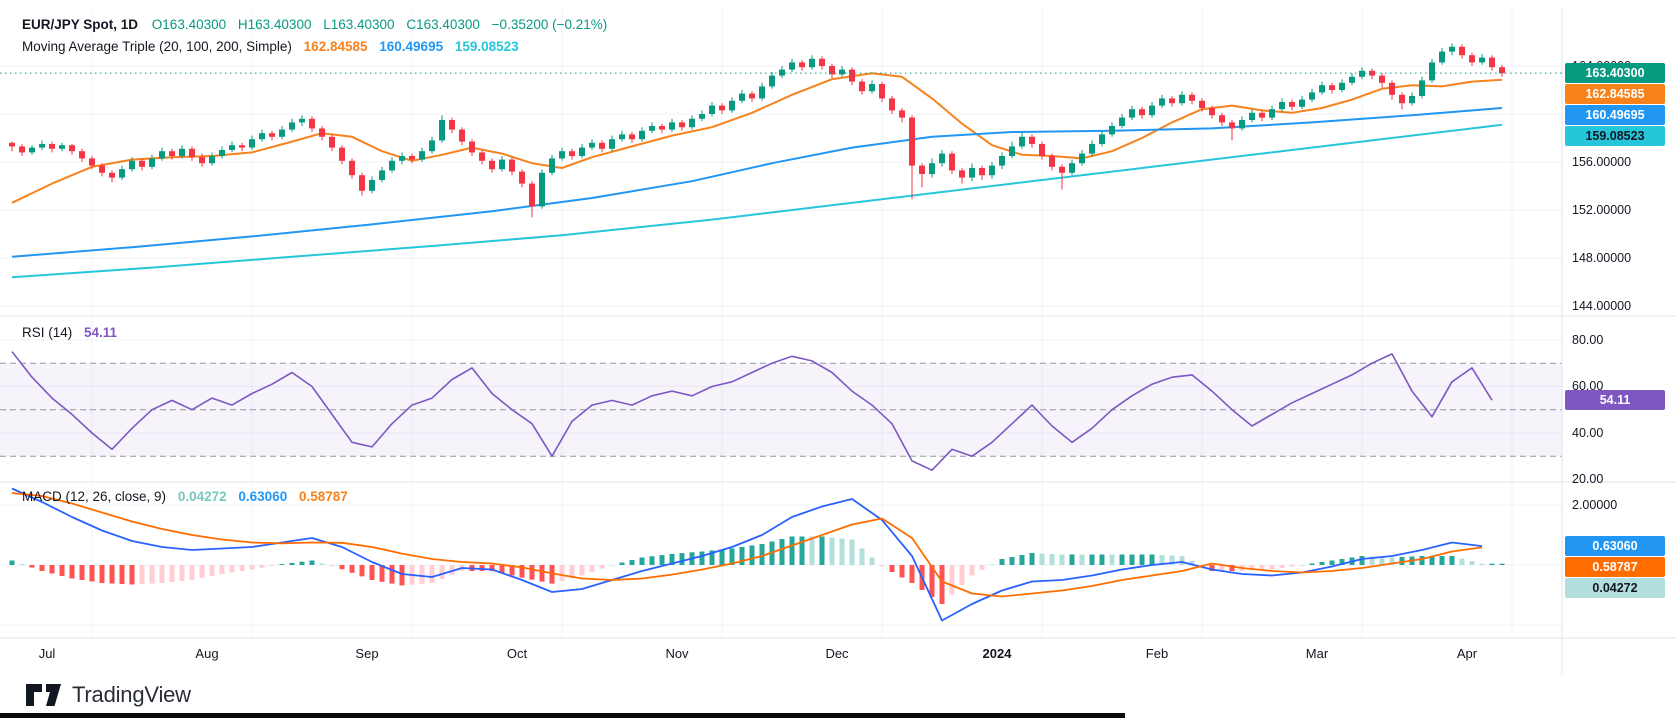 The width and height of the screenshot is (1675, 718). I want to click on ma100-value: 160.49695, so click(411, 46).